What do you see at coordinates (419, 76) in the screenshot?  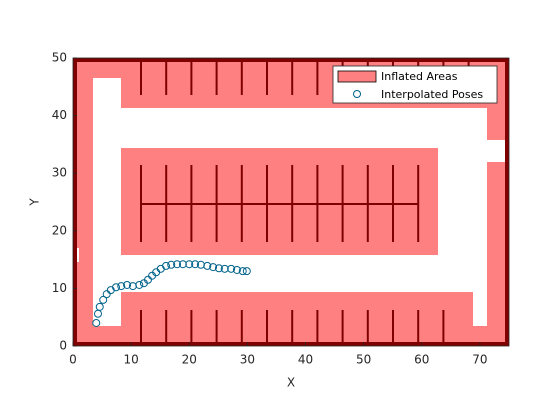 I see `legend-label: Inflated Areas` at bounding box center [419, 76].